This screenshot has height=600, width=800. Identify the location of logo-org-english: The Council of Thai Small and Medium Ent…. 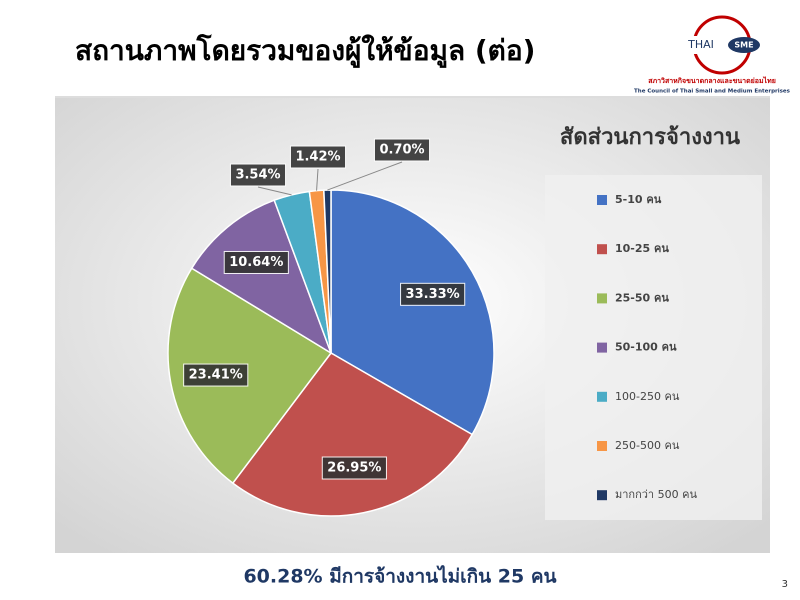
(712, 92).